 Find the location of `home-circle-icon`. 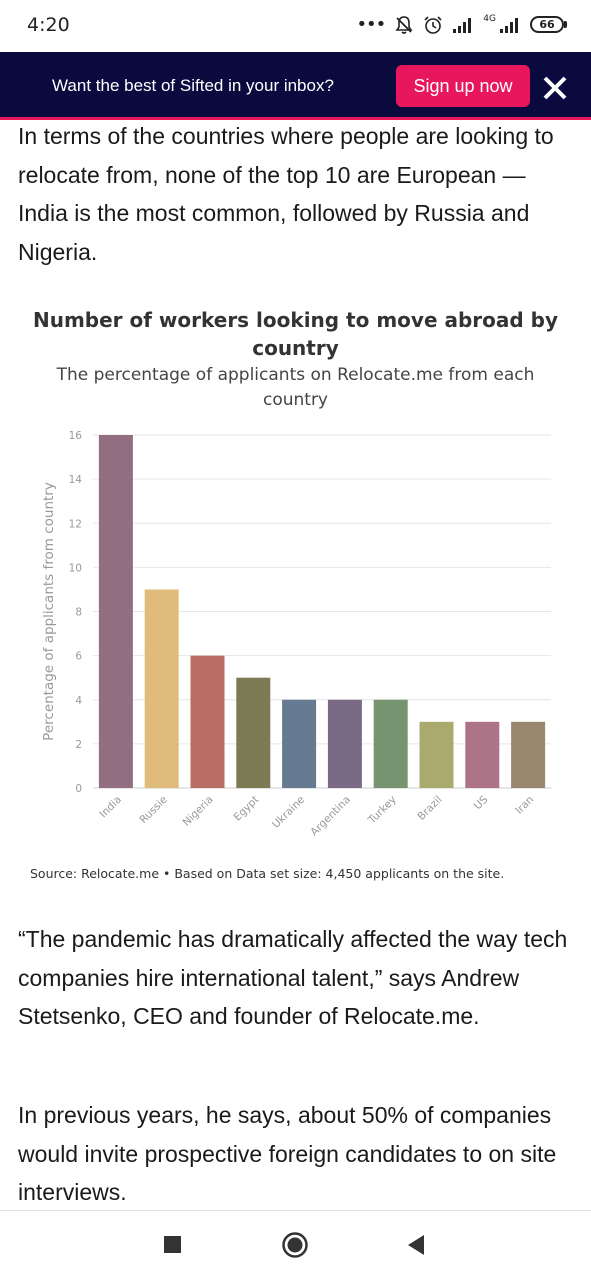

home-circle-icon is located at coordinates (295, 1245).